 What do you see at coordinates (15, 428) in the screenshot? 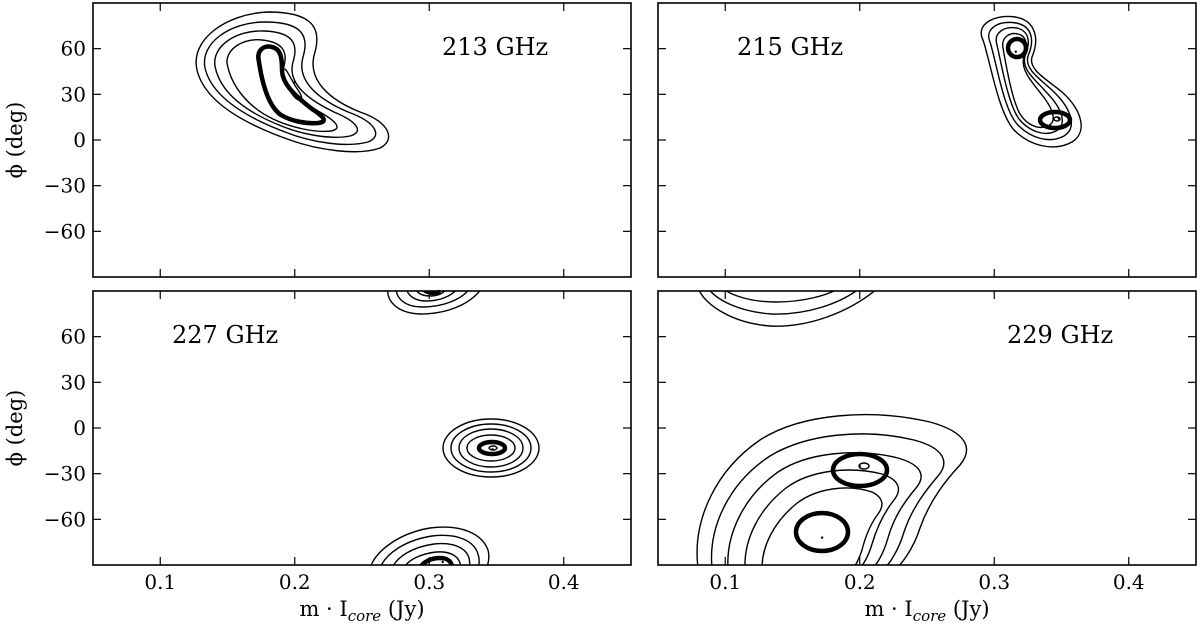
I see `y-axis-label-227ghz: ϕ (deg)` at bounding box center [15, 428].